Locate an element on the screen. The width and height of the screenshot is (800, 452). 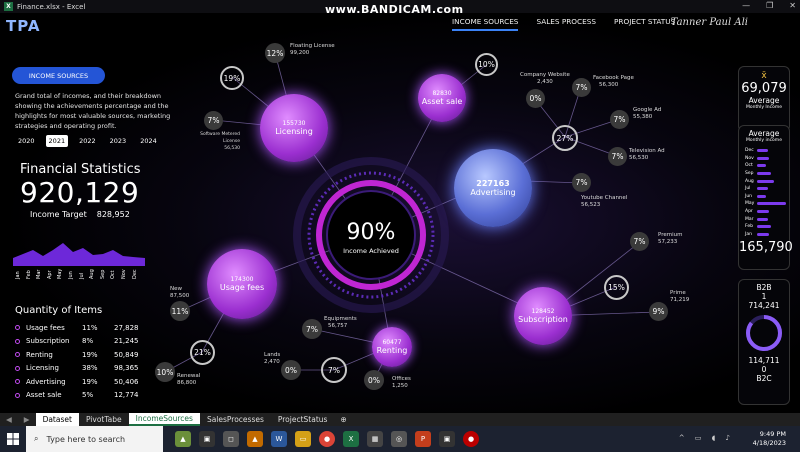
average-sub: Monthly income is located at coordinates (764, 140).